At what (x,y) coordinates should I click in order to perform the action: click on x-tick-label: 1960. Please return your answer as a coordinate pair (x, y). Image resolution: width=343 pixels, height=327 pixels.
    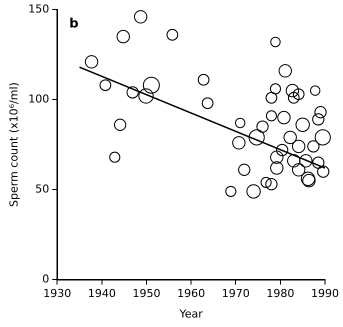
    Looking at the image, I should click on (191, 293).